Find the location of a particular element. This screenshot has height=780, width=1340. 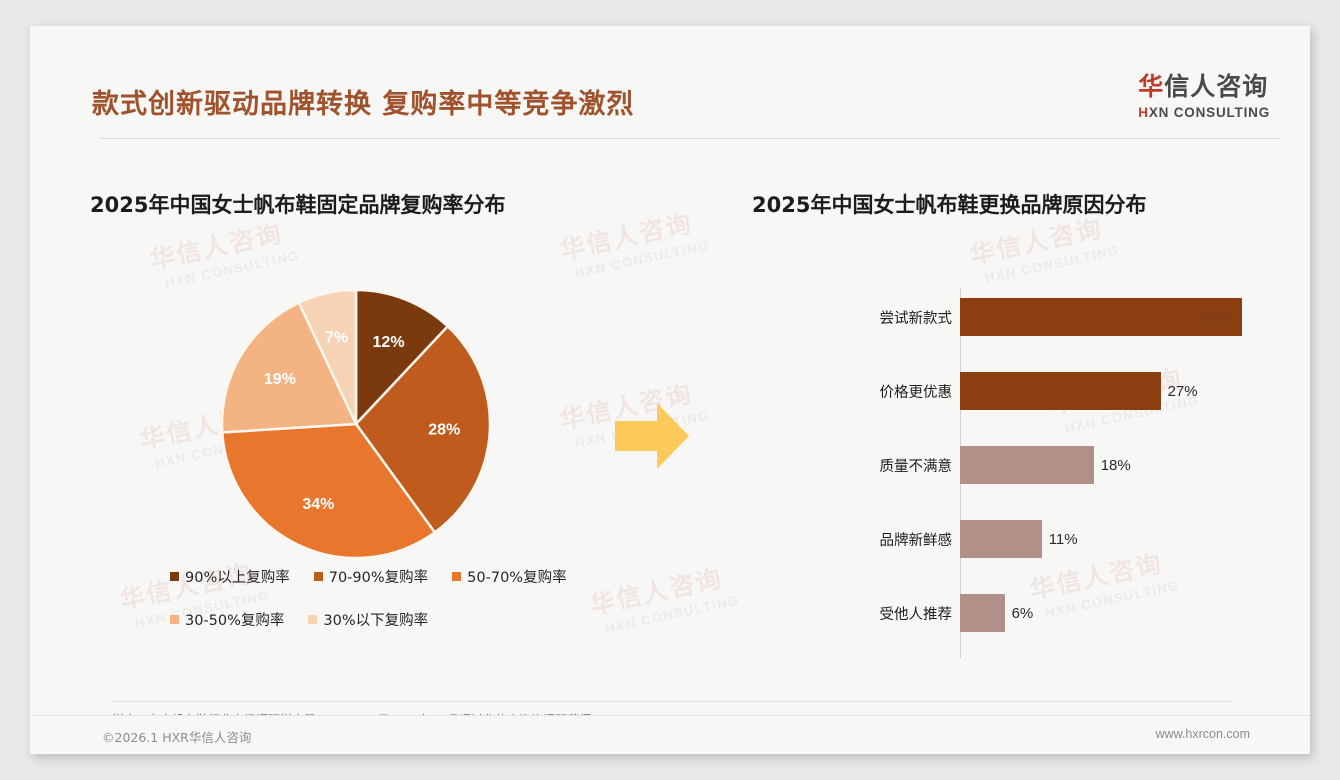

legend-label: 30%以下复购率 is located at coordinates (376, 621).